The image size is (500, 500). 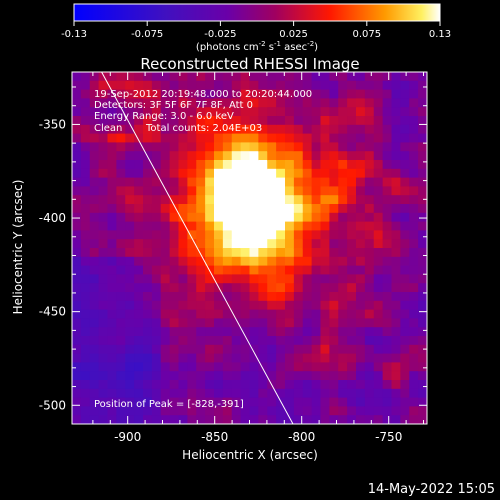 I want to click on colorbar-units: (photons cm-2 s-1 asec-2), so click(x=257, y=46).